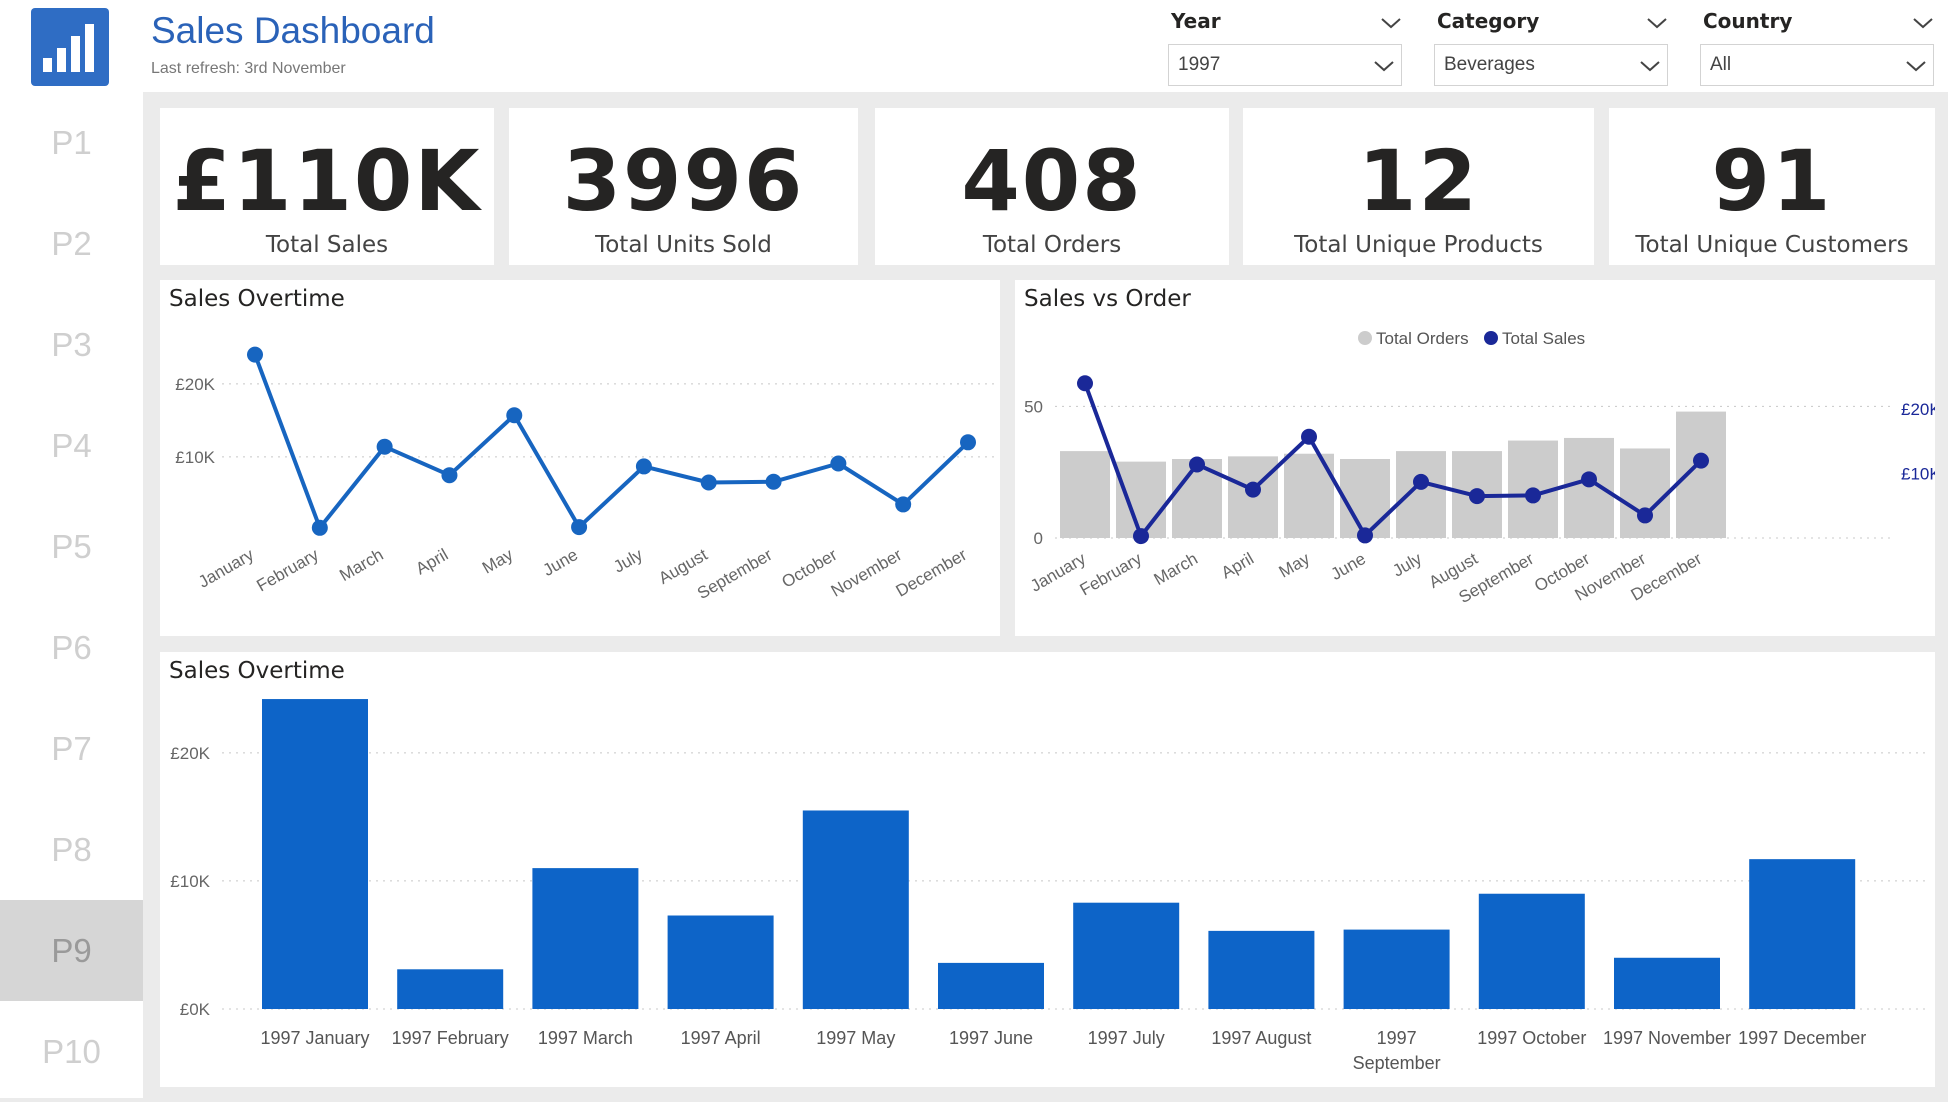  I want to click on x-tick-label: 1997 March, so click(585, 1038).